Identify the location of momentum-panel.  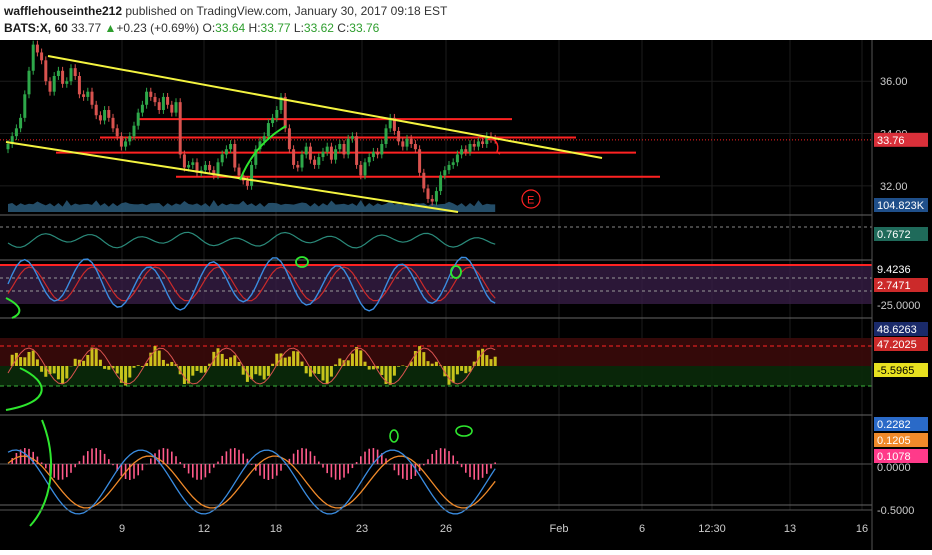
(436, 362).